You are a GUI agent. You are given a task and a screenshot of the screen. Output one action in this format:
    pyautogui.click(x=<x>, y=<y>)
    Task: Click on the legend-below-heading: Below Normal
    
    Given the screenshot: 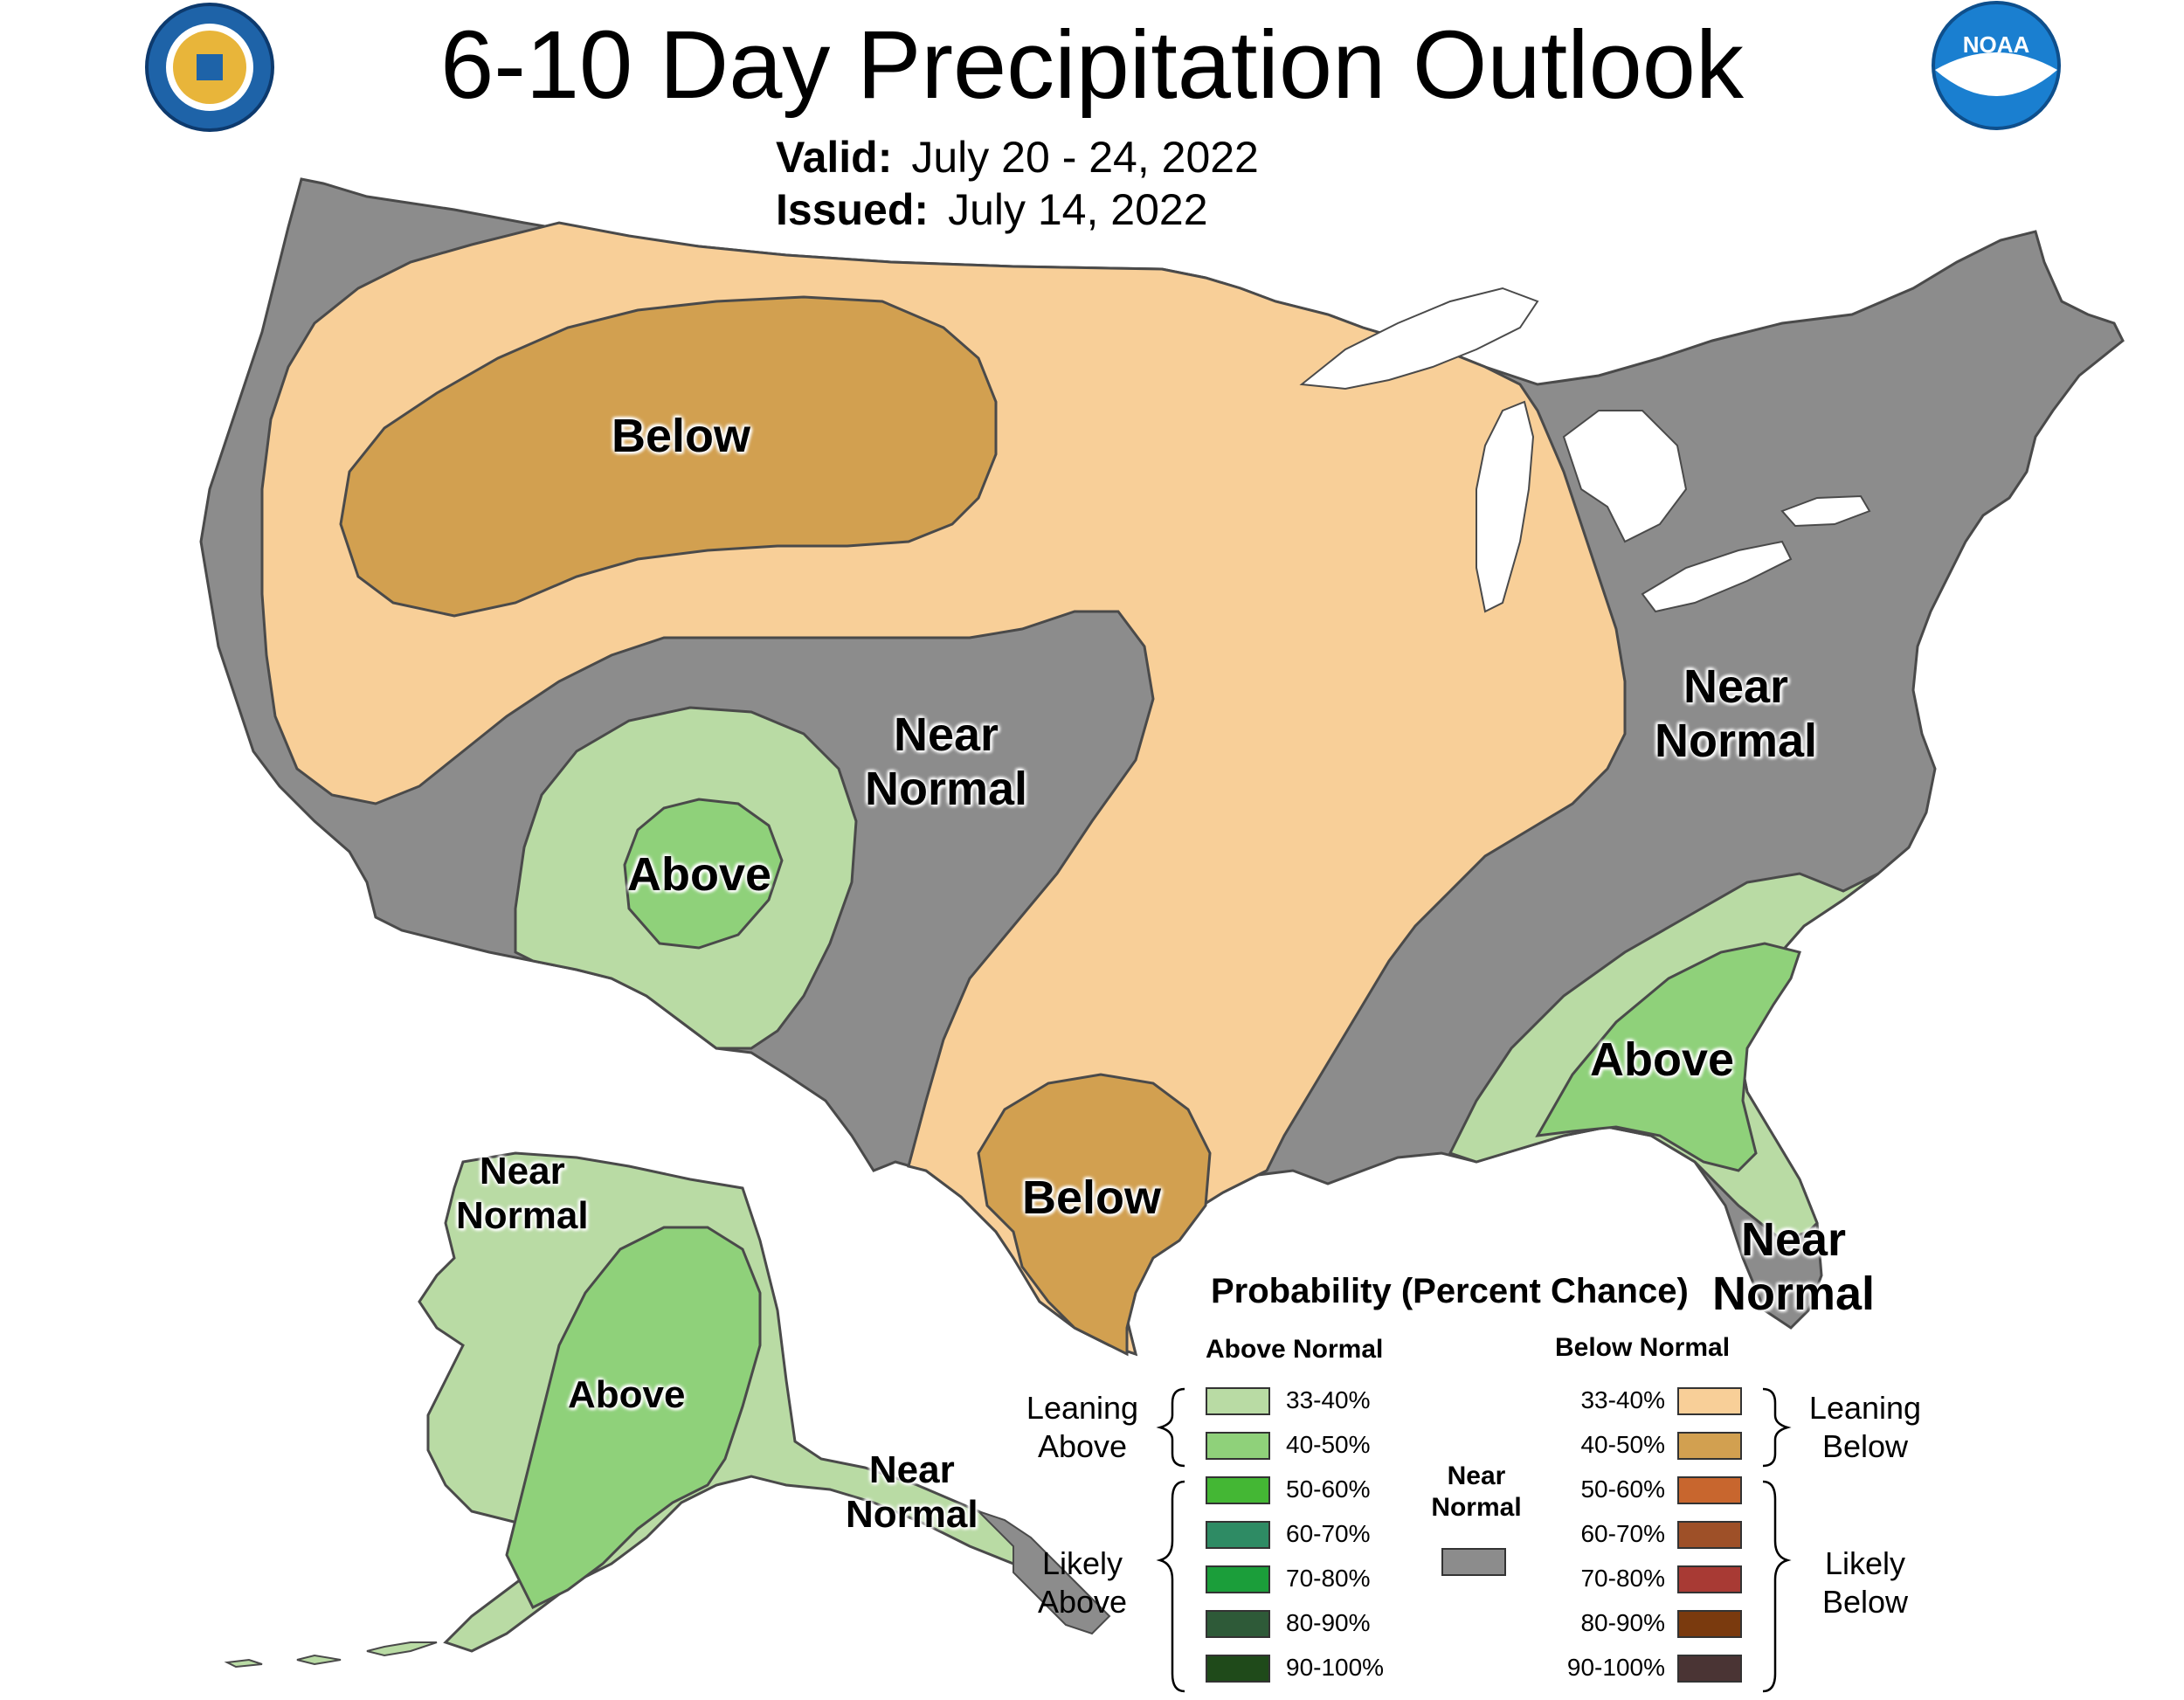 What is the action you would take?
    pyautogui.click(x=1643, y=1347)
    